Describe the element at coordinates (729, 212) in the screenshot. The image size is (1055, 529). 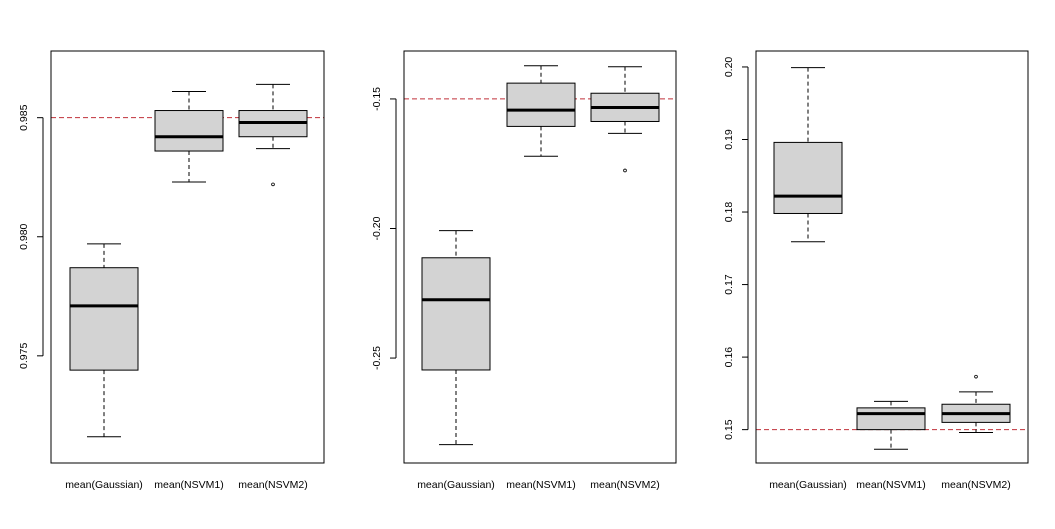
I see `y-tick-label: 0.18` at that location.